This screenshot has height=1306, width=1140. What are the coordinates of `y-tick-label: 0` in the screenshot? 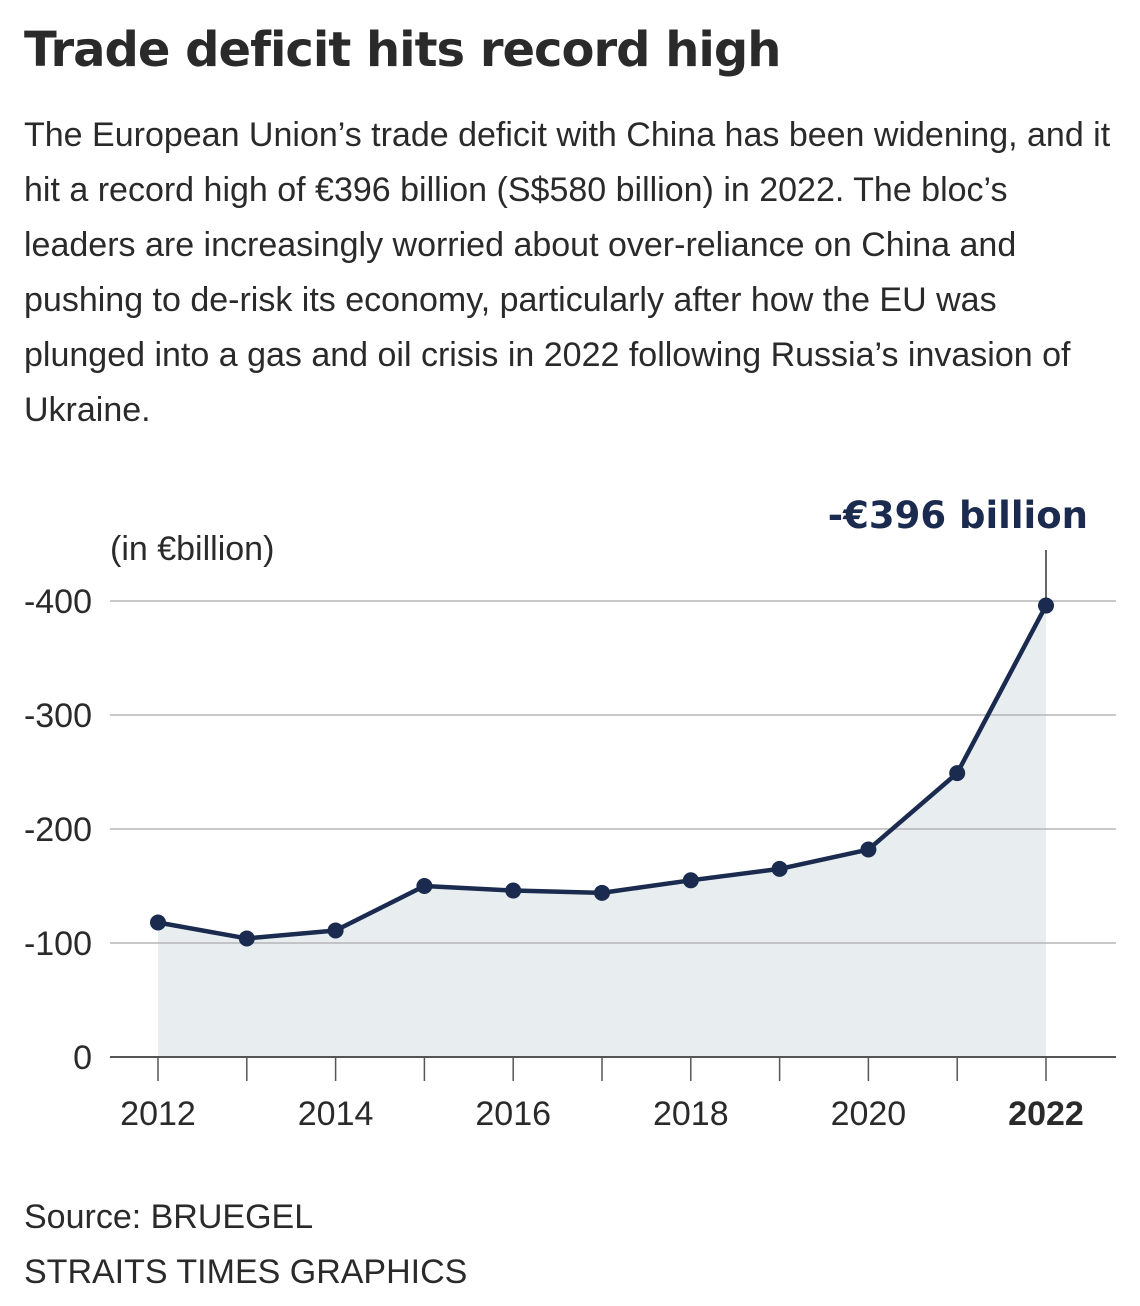 It's located at (82, 1058).